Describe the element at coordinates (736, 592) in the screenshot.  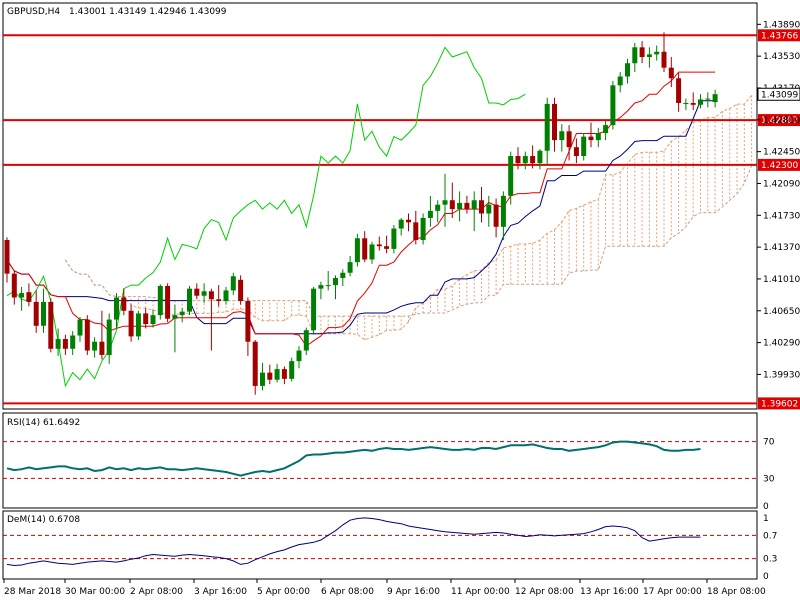
I see `time-tick-label: 18 Apr 08:00` at that location.